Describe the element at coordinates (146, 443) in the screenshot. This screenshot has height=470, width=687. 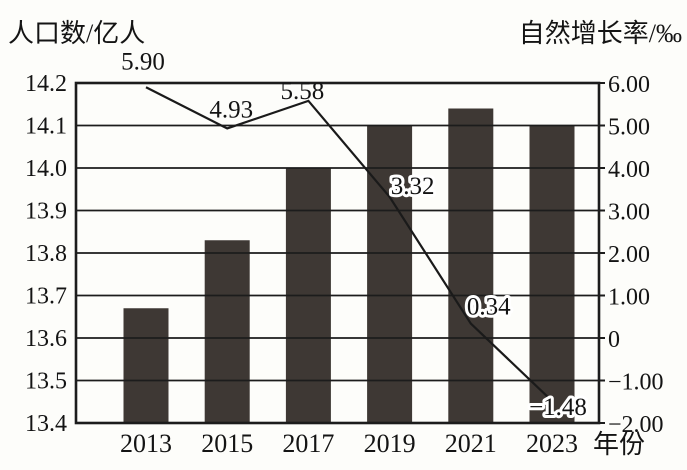
I see `x-tick-label-2013: 2013` at that location.